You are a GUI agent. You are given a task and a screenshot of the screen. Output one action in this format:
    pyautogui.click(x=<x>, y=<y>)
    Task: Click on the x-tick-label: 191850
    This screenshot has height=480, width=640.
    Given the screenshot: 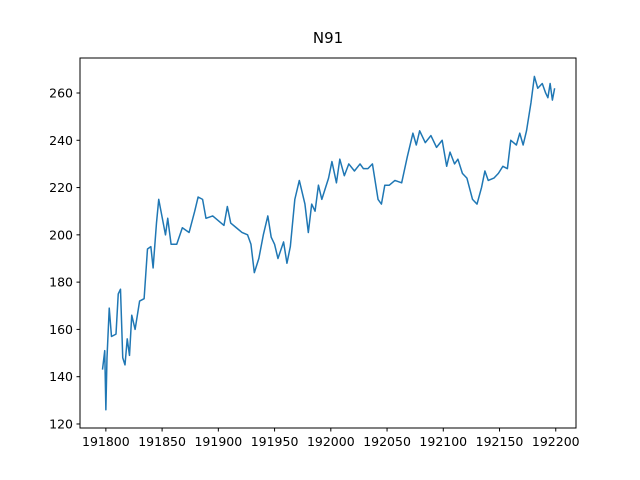 What is the action you would take?
    pyautogui.click(x=162, y=441)
    